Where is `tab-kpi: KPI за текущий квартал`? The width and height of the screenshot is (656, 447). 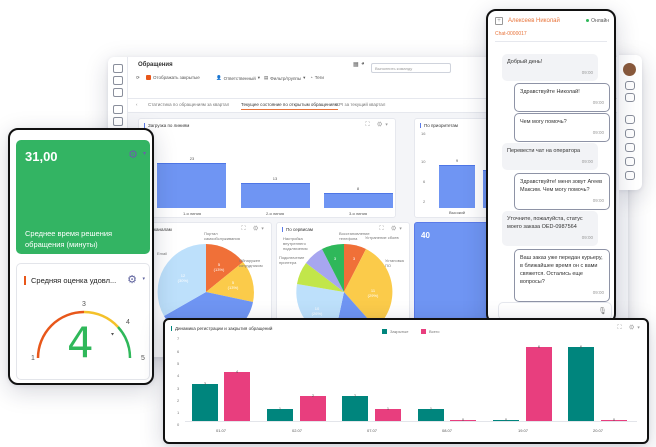
tab-kpi: KPI за текущий квартал is located at coordinates (361, 104).